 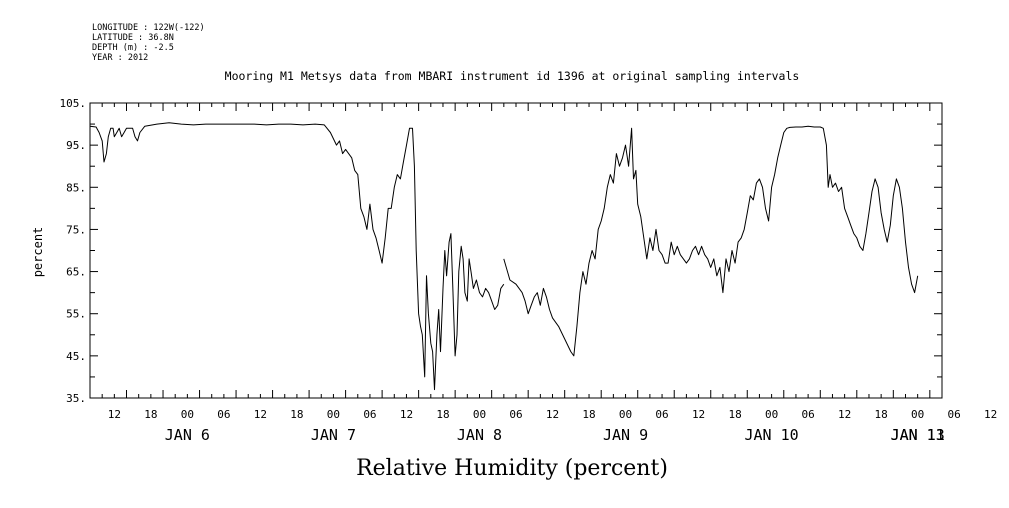 I want to click on x-day-label: JAN 7, so click(x=333, y=435).